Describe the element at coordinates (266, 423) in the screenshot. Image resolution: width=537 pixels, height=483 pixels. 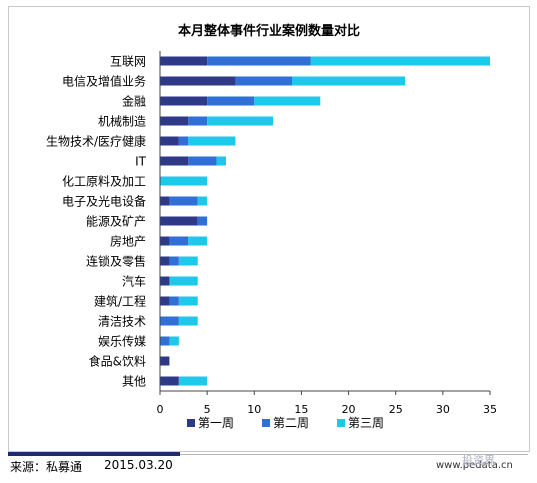
I see `legend-swatch-week2` at that location.